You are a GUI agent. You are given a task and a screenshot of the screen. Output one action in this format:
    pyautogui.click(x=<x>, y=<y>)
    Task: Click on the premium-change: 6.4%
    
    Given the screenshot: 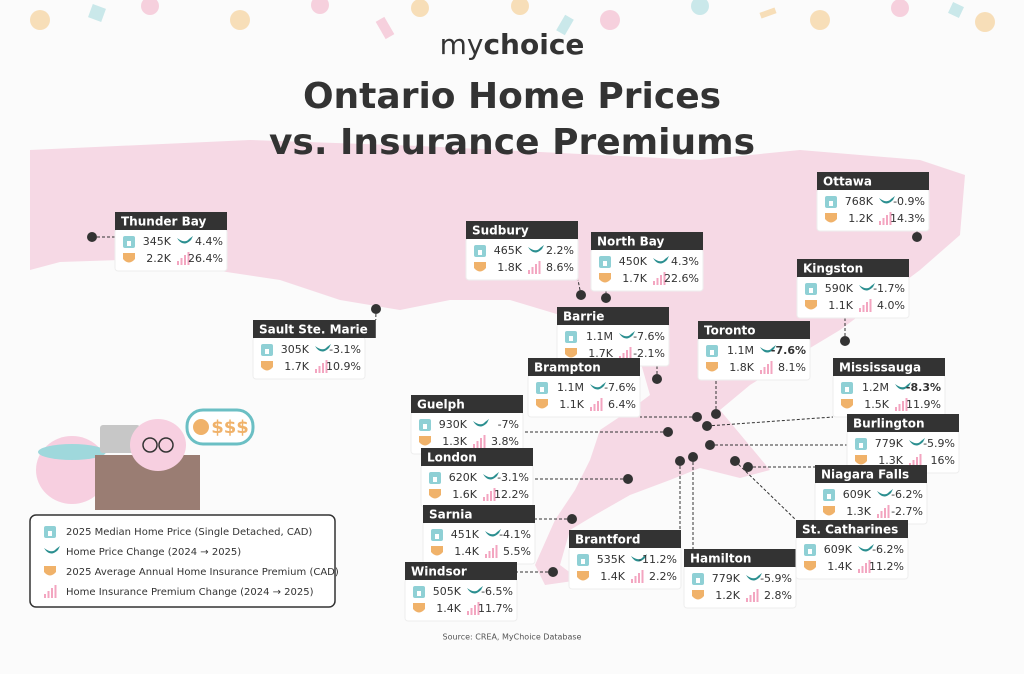 What is the action you would take?
    pyautogui.click(x=622, y=404)
    